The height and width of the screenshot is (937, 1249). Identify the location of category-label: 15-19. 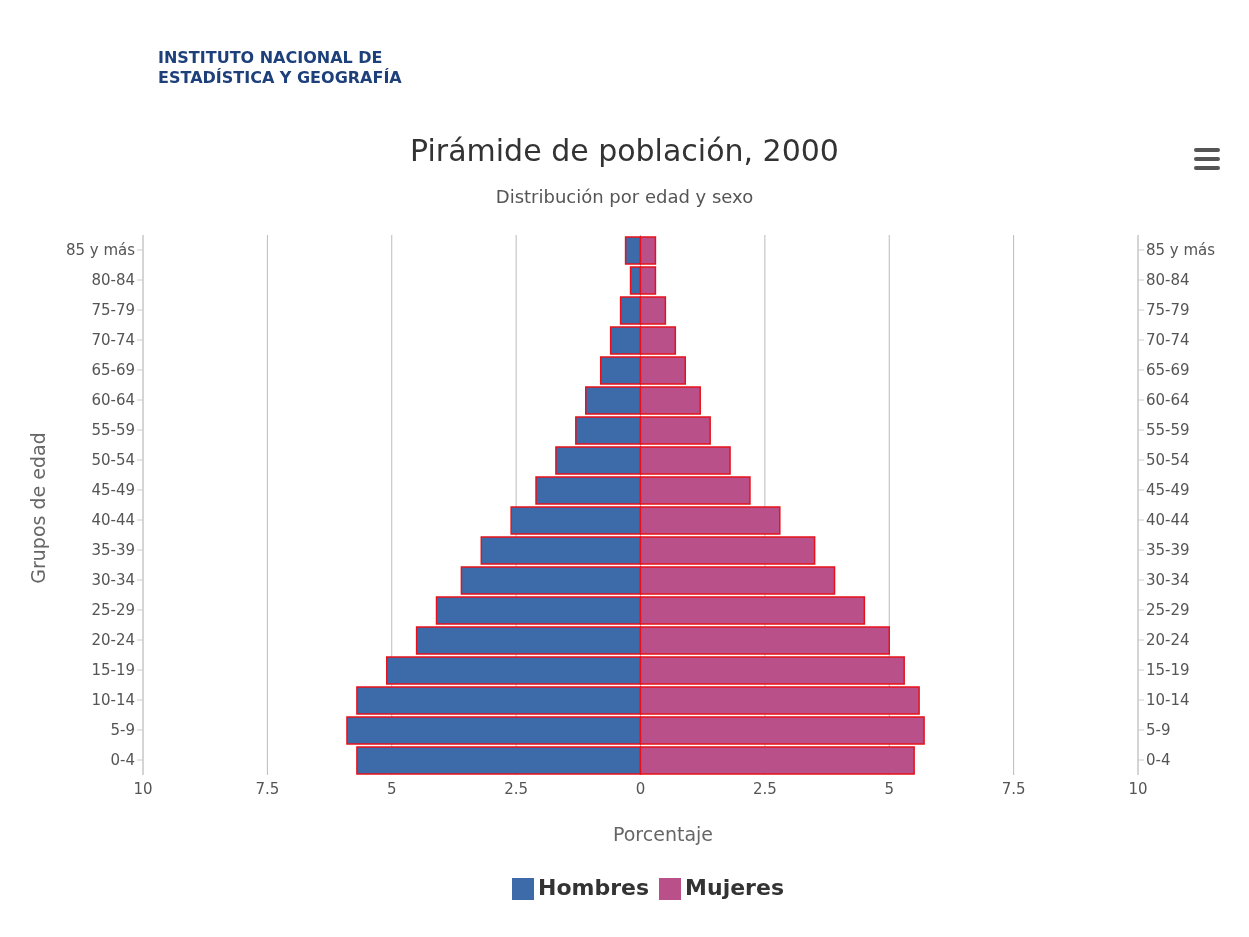
(113, 670).